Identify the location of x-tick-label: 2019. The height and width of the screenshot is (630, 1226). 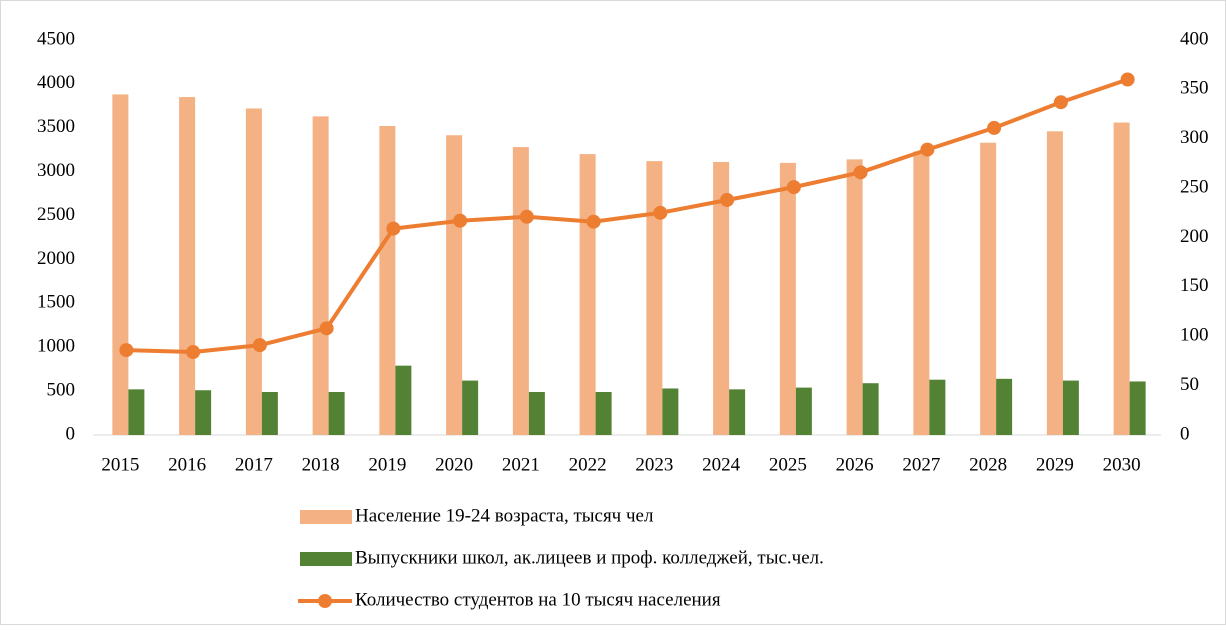
(387, 464).